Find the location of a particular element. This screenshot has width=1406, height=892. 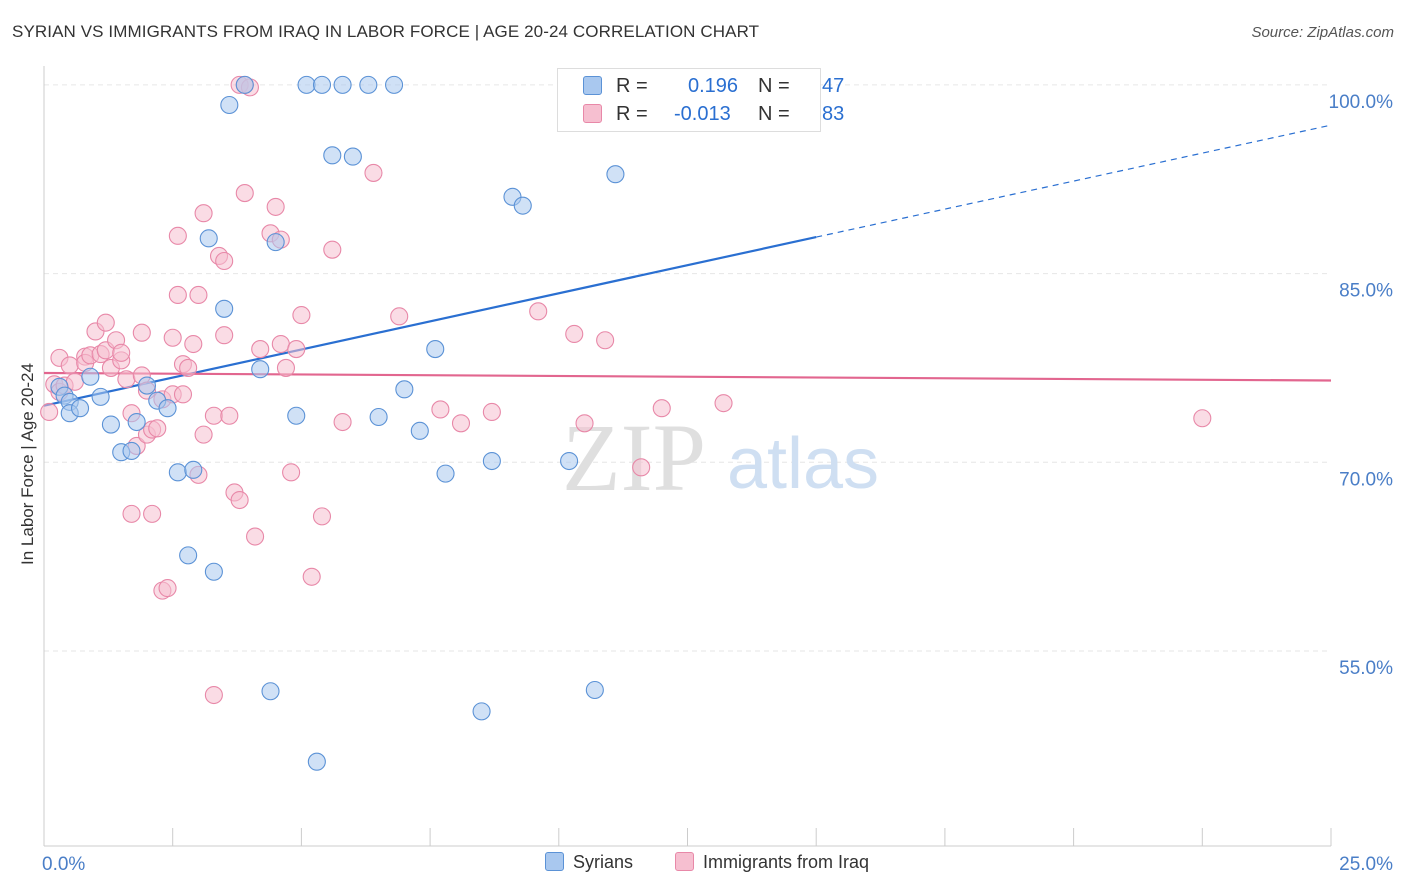

bottom-syrians-swatch is located at coordinates (554, 861).